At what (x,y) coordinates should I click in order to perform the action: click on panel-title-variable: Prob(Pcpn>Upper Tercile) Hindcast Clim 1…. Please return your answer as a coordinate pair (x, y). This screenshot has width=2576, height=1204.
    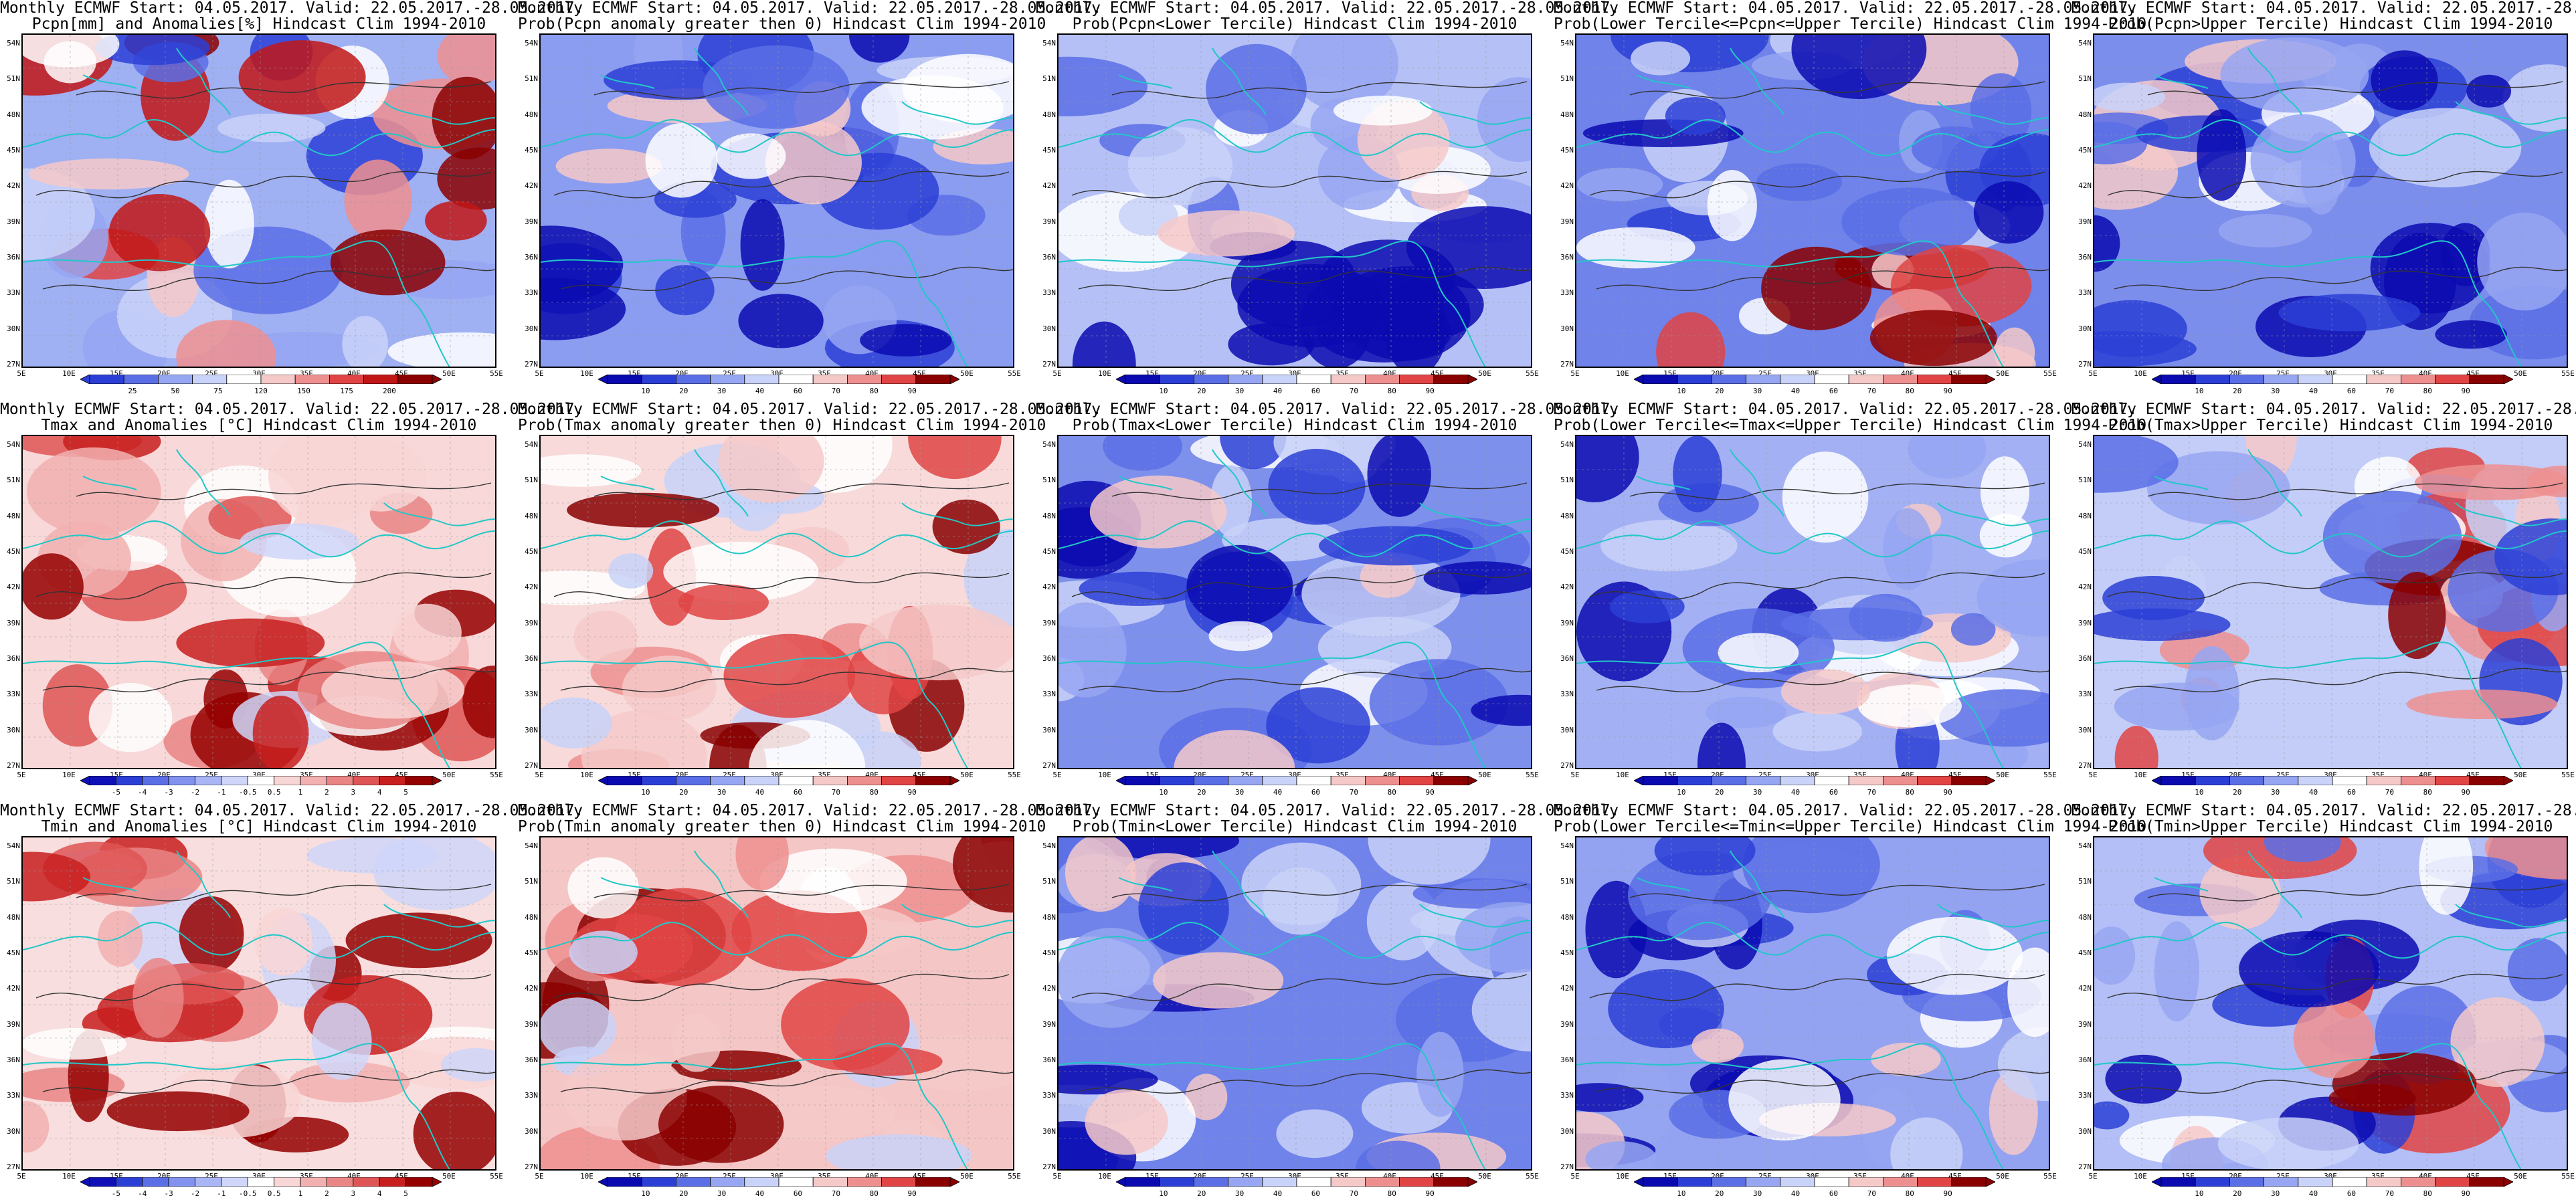
    Looking at the image, I should click on (2330, 24).